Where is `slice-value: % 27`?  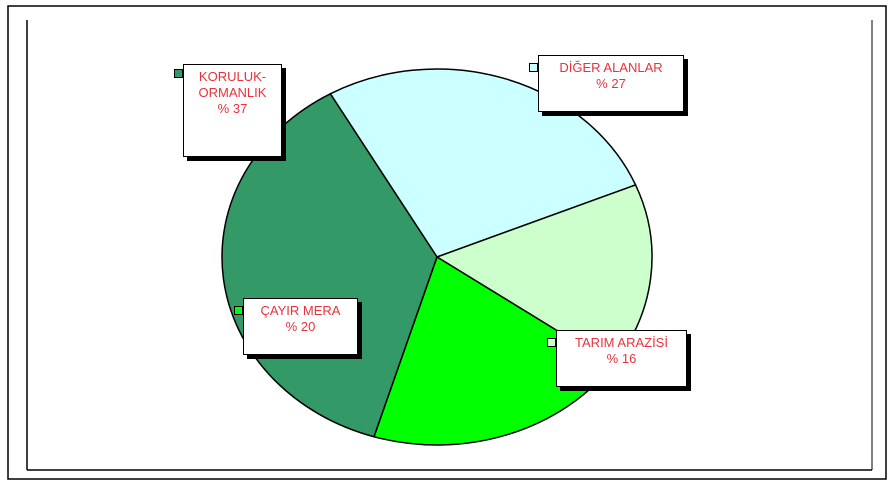 slice-value: % 27 is located at coordinates (611, 83).